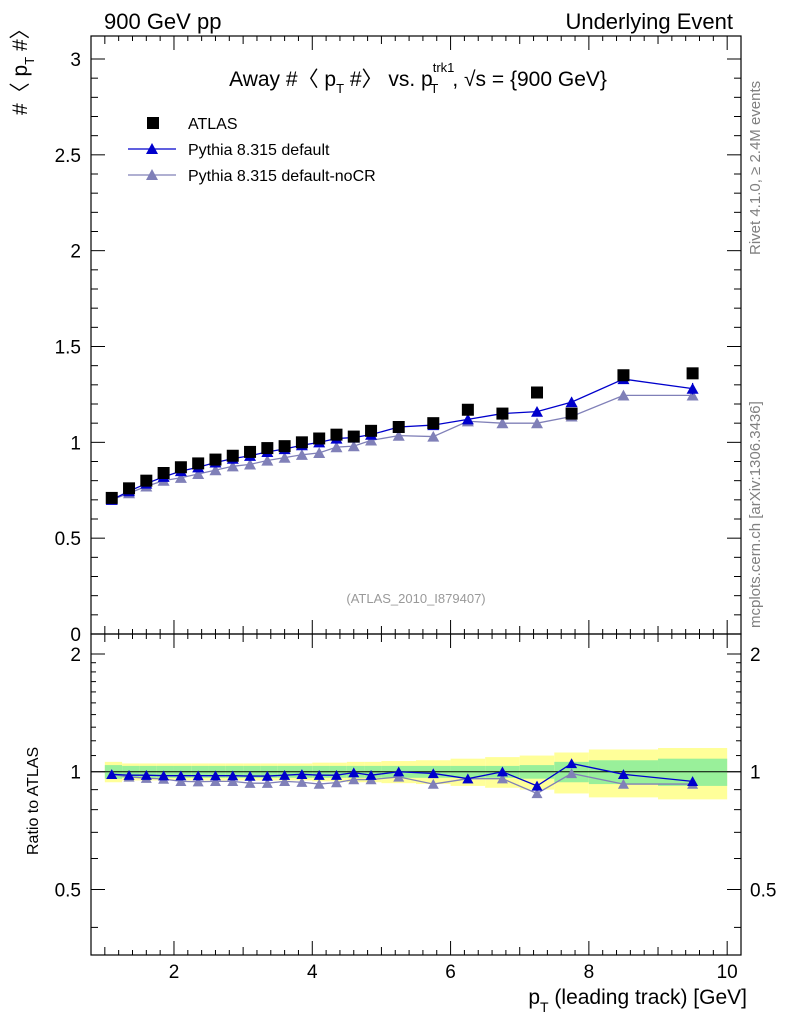 This screenshot has width=786, height=1024. What do you see at coordinates (259, 150) in the screenshot?
I see `legend-label-default: Pythia 8.315 default` at bounding box center [259, 150].